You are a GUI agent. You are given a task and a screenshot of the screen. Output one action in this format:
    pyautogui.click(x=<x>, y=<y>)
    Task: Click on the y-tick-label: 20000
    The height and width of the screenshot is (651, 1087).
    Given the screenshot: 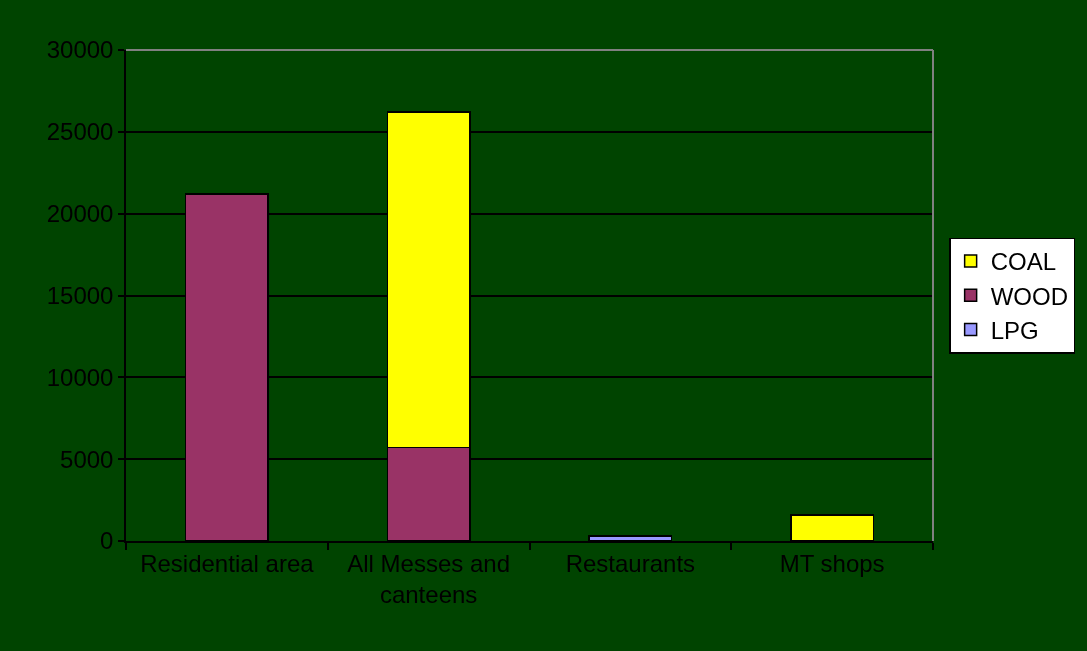 What is the action you would take?
    pyautogui.click(x=80, y=214)
    